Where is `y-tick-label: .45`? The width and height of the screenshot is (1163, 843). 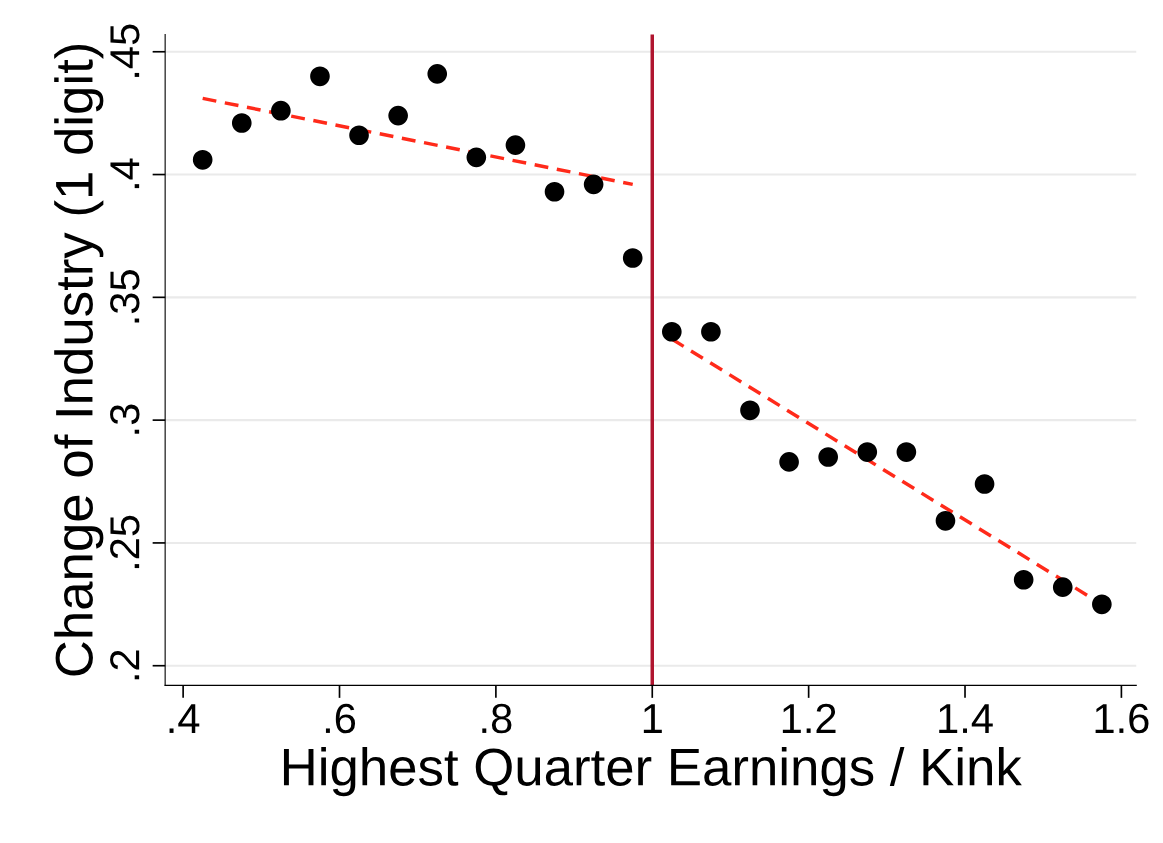 y-tick-label: .45 is located at coordinates (125, 50).